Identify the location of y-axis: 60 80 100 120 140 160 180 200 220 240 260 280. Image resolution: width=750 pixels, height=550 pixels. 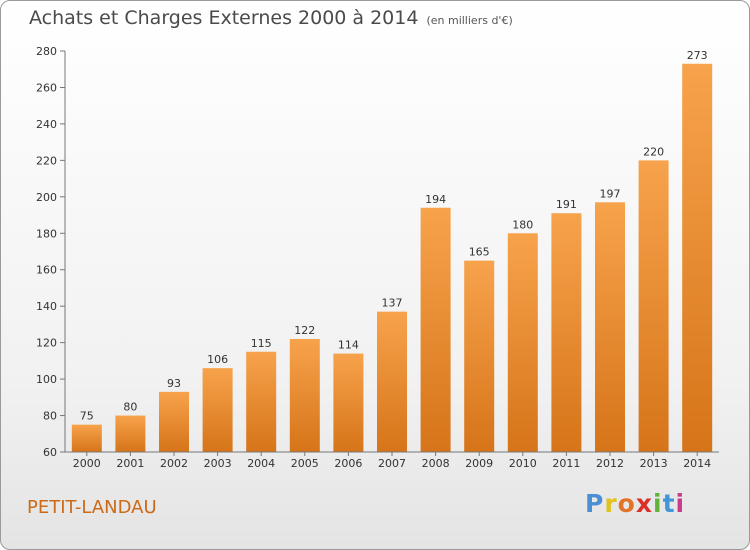
(51, 252).